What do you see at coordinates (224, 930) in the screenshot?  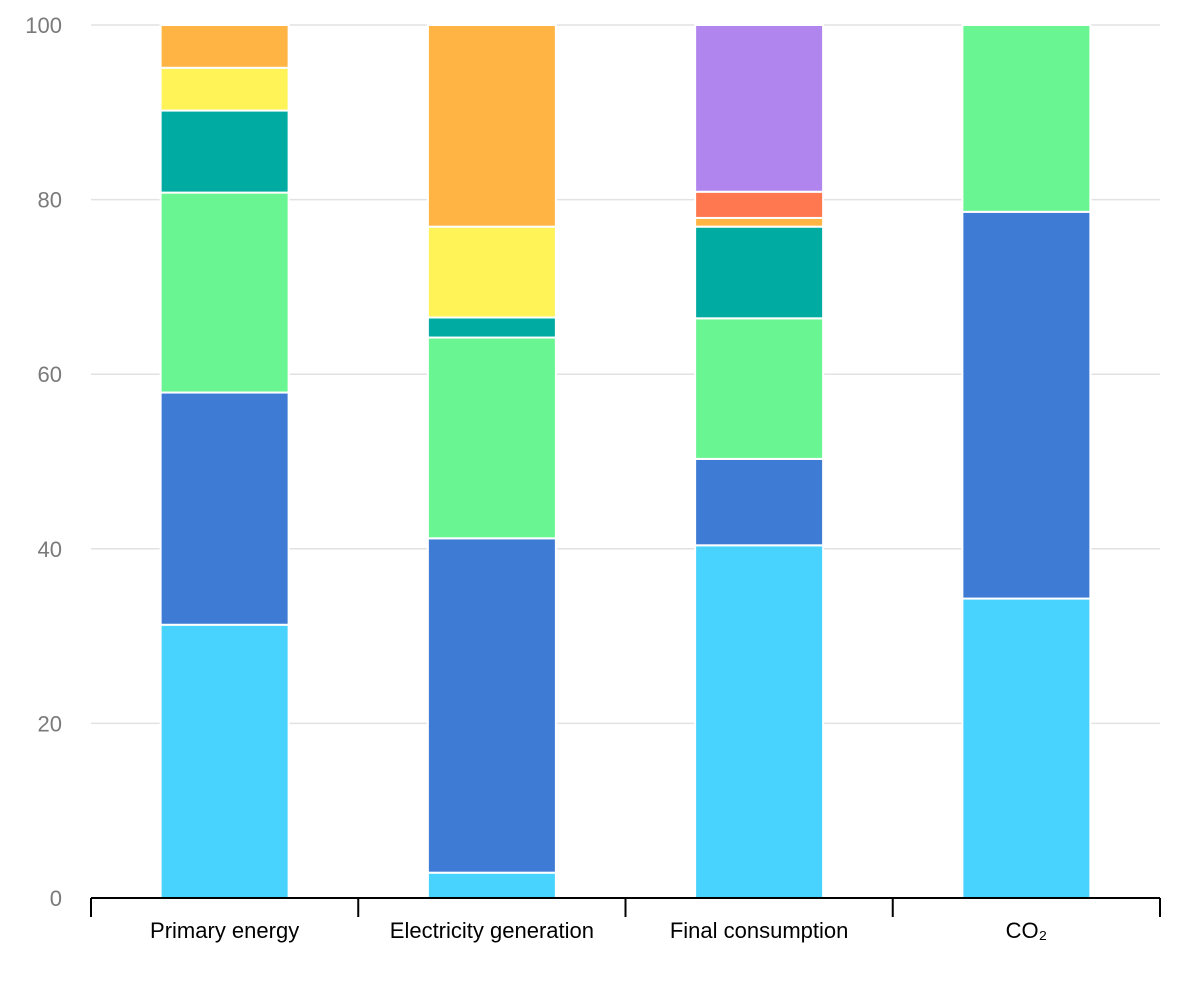 I see `x-tick-label-0: Primary energy` at bounding box center [224, 930].